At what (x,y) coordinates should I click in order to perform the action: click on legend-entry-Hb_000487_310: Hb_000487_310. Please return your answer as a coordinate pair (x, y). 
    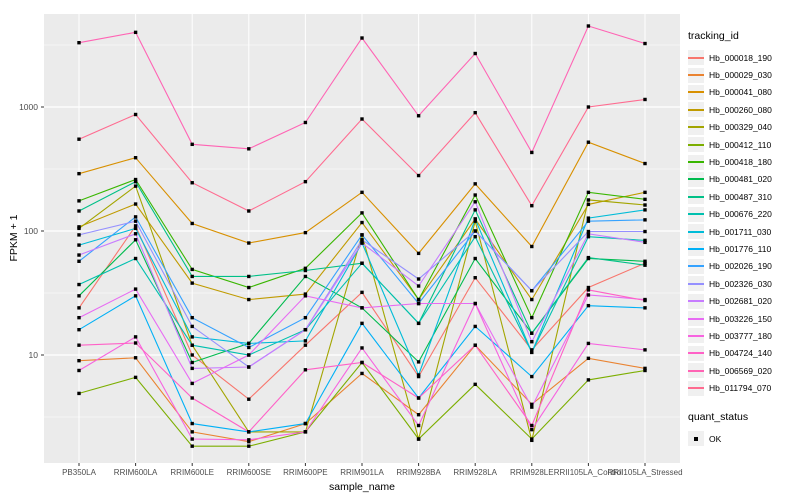
    Looking at the image, I should click on (744, 196).